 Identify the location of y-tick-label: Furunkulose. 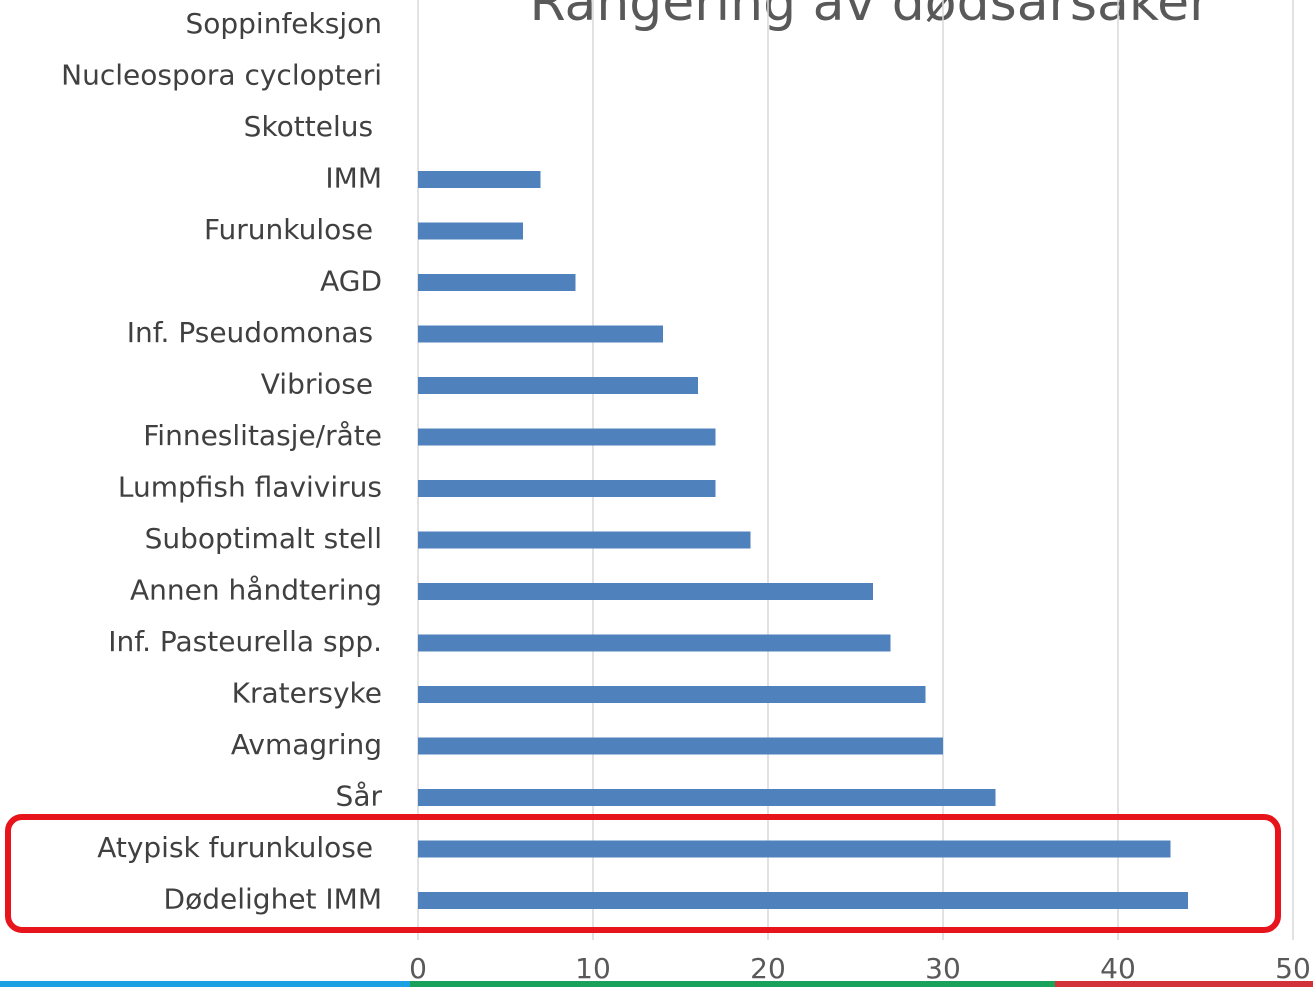
(293, 229).